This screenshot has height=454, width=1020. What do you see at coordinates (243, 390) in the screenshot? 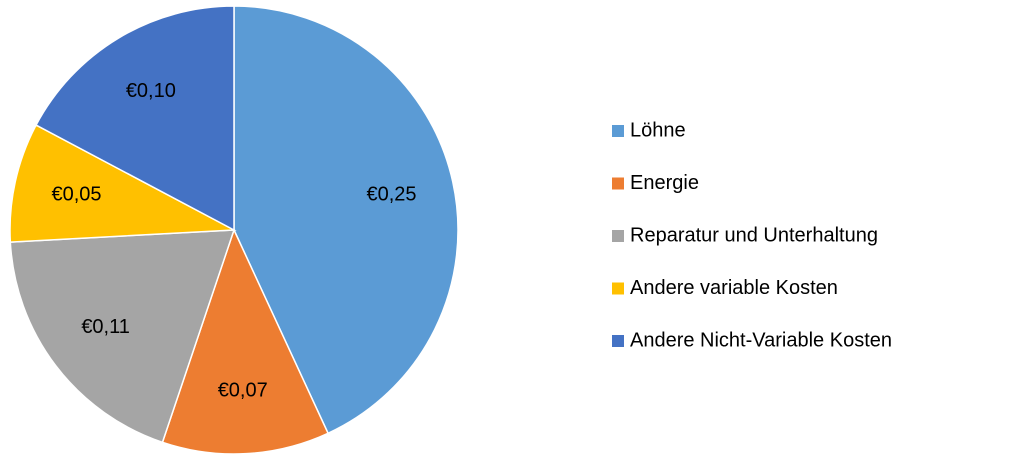
I see `data-label: €0,07` at bounding box center [243, 390].